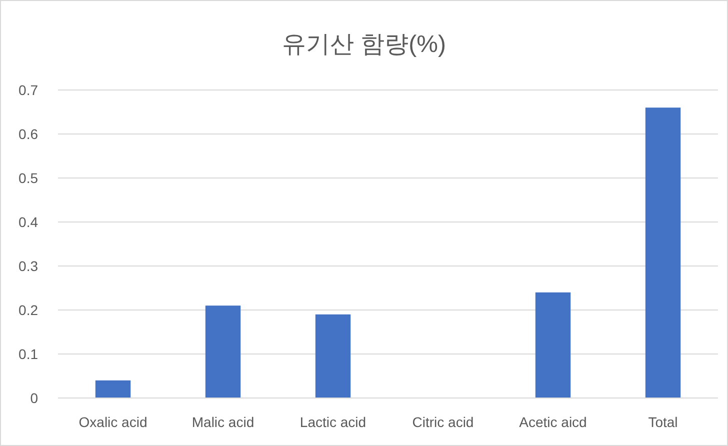  I want to click on y-tick-label: 0.4, so click(28, 222).